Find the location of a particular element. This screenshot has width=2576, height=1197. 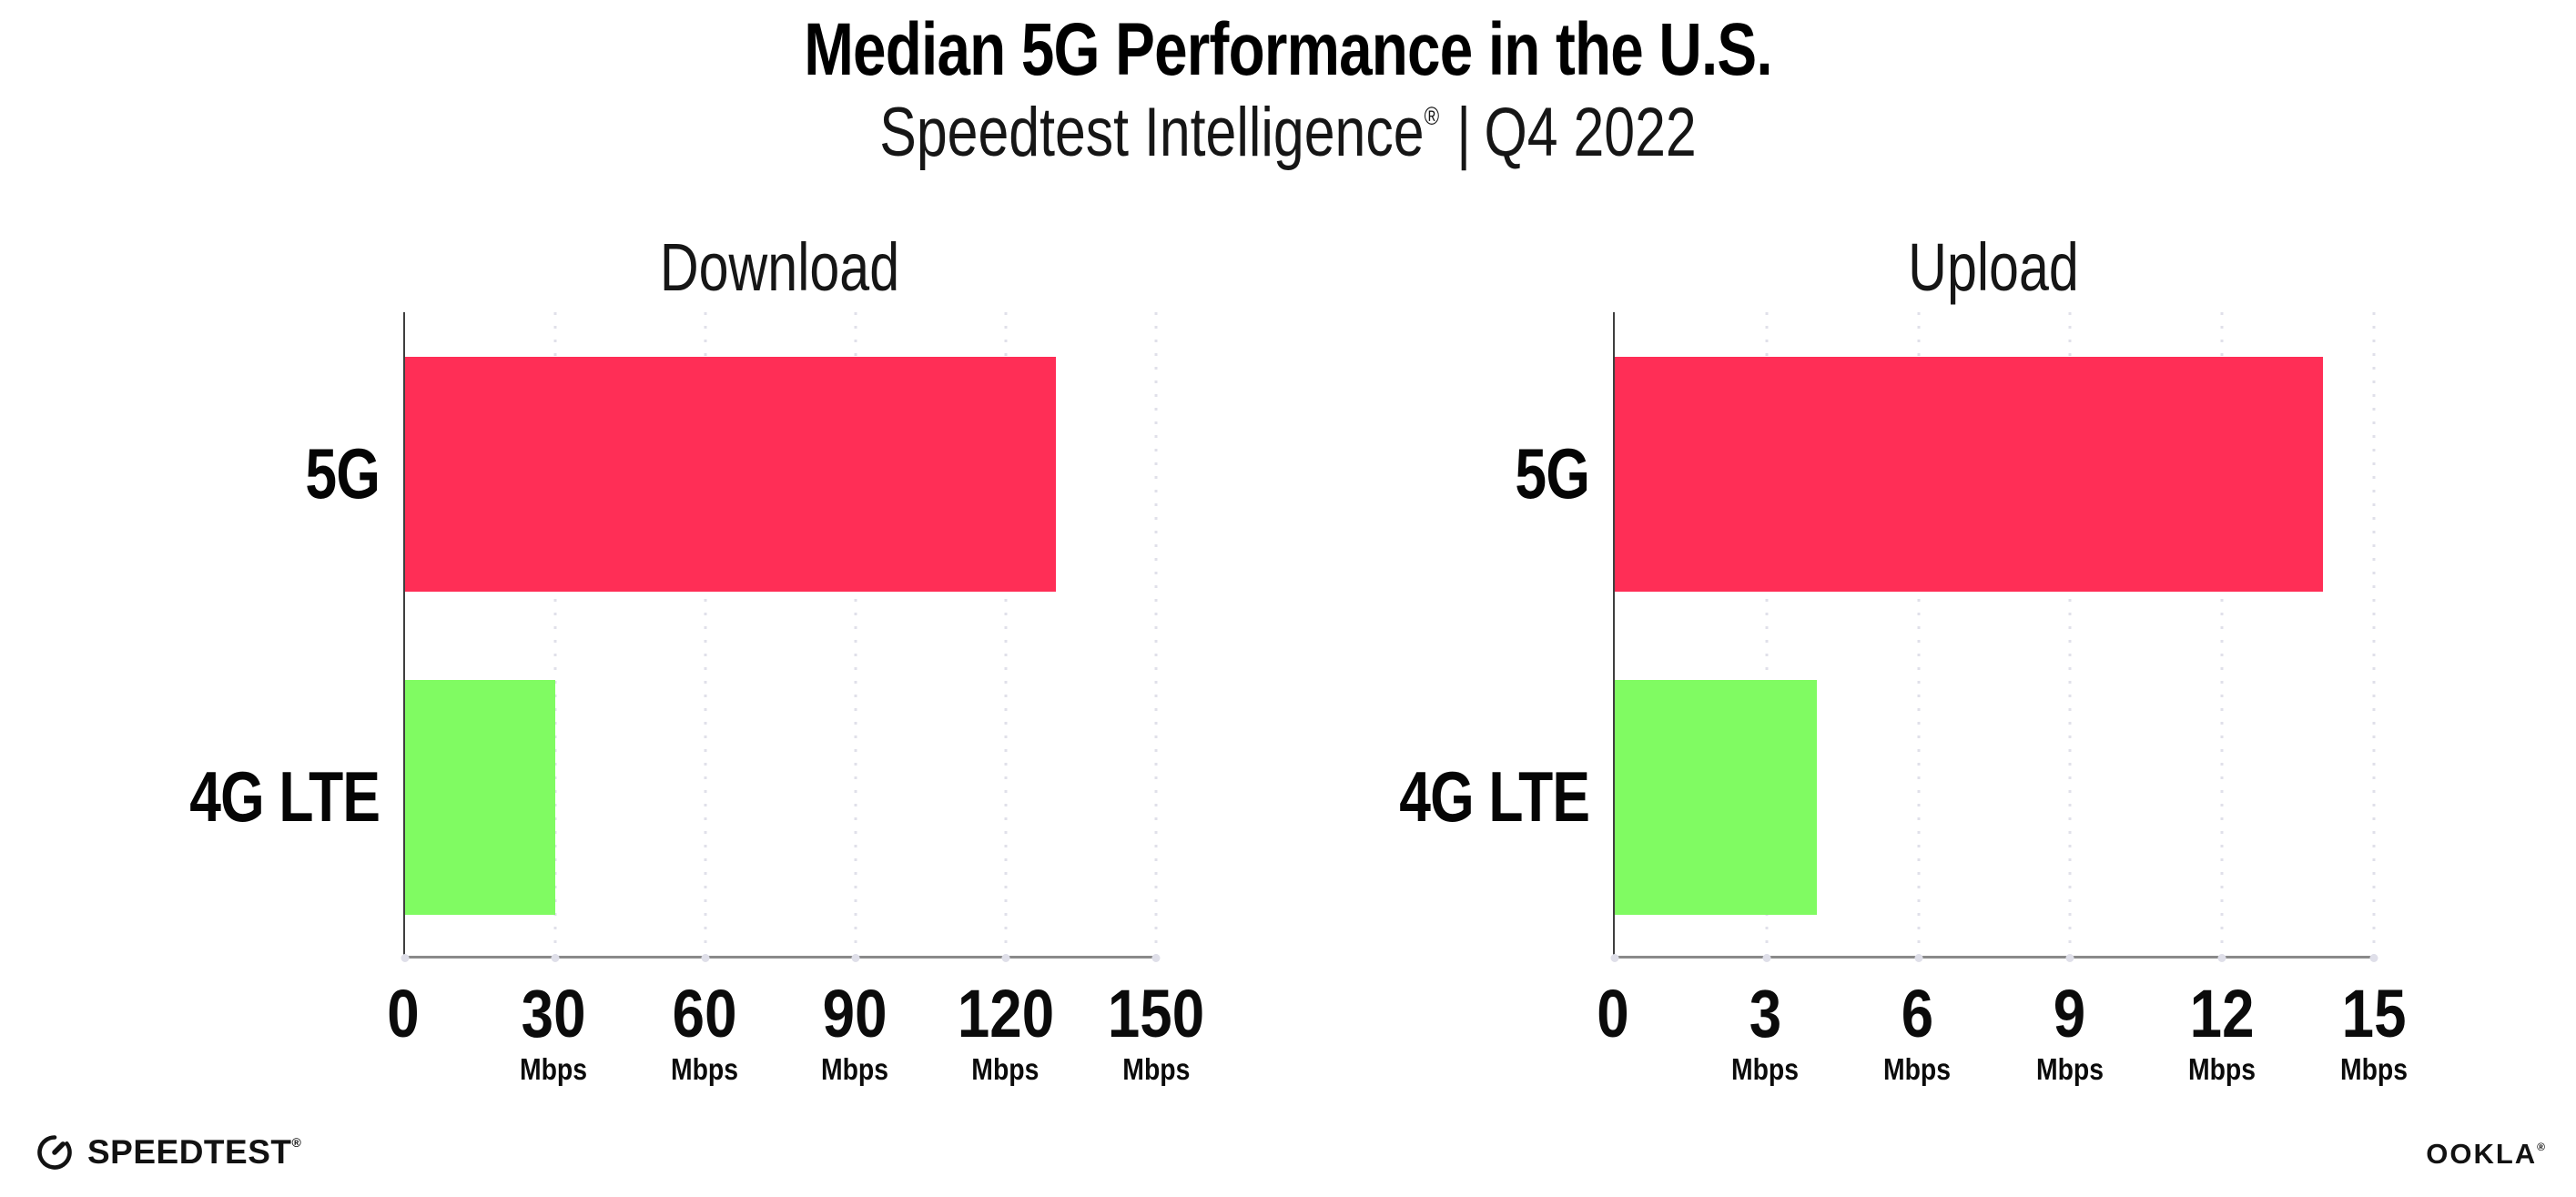

page-subtitle-text: Speedtest Intelligence® | Q4 2022 is located at coordinates (1288, 132).